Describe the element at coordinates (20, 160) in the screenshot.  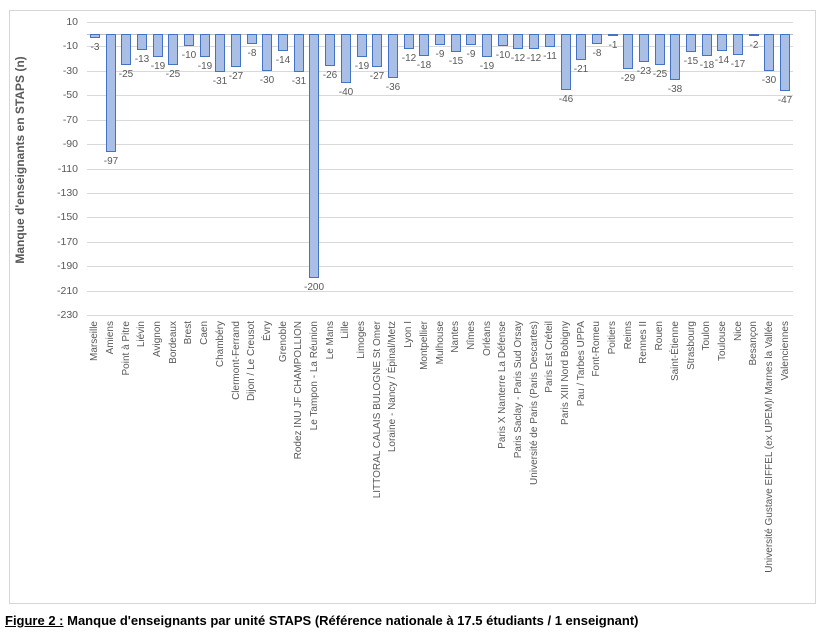
I see `y-axis-title: Manque d'enseignants en STAPS (n)` at that location.